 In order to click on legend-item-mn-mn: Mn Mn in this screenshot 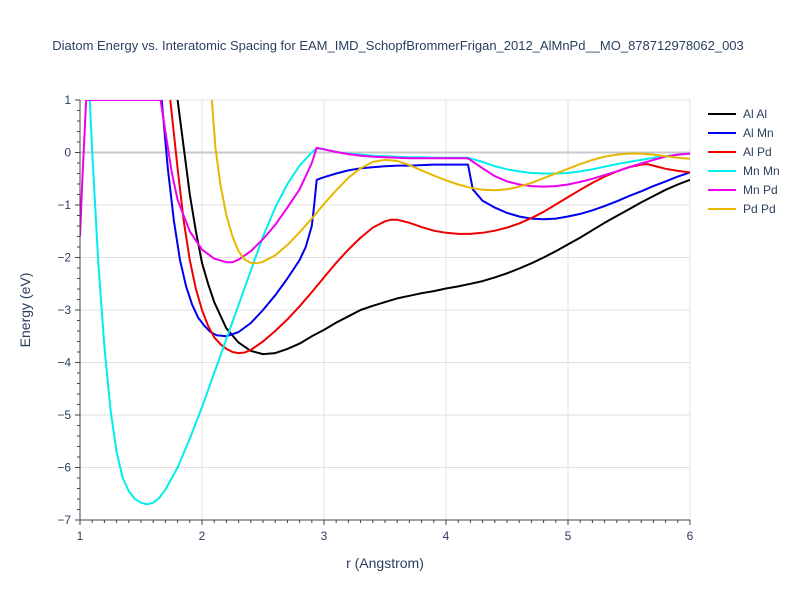, I will do `click(744, 171)`.